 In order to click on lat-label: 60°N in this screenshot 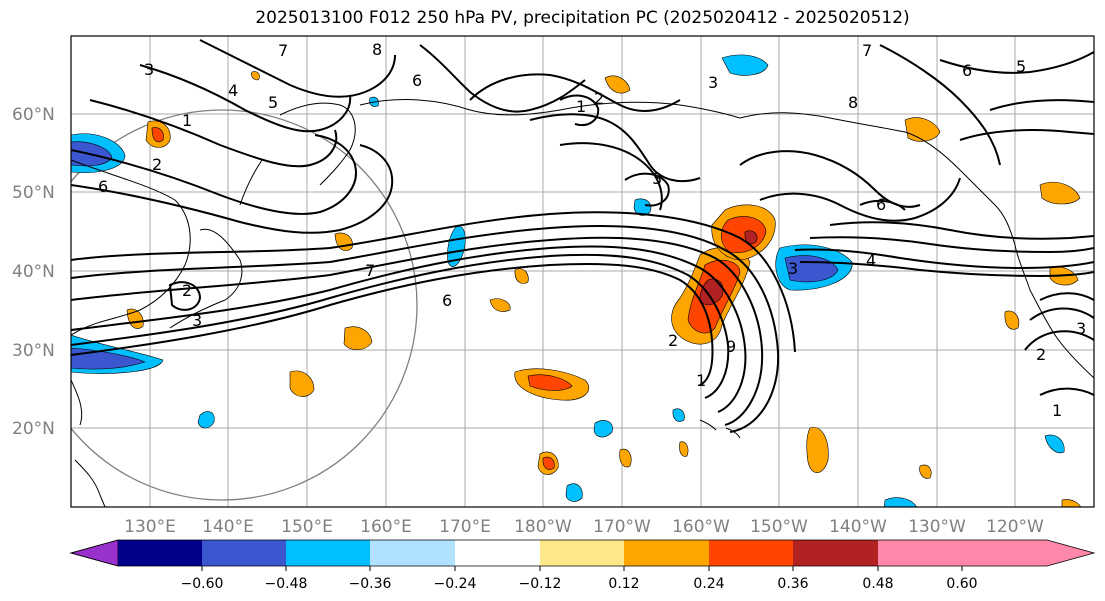, I will do `click(33, 115)`.